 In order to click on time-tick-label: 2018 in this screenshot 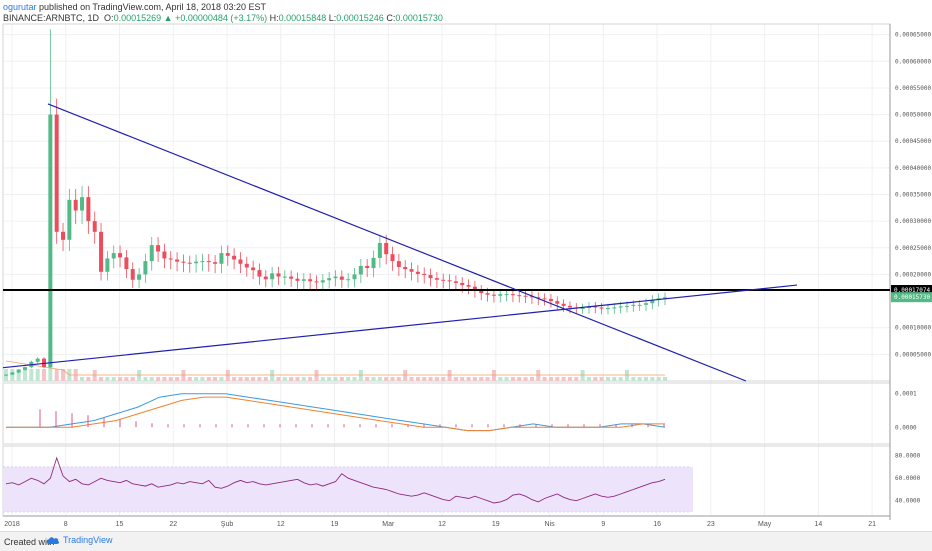, I will do `click(12, 524)`.